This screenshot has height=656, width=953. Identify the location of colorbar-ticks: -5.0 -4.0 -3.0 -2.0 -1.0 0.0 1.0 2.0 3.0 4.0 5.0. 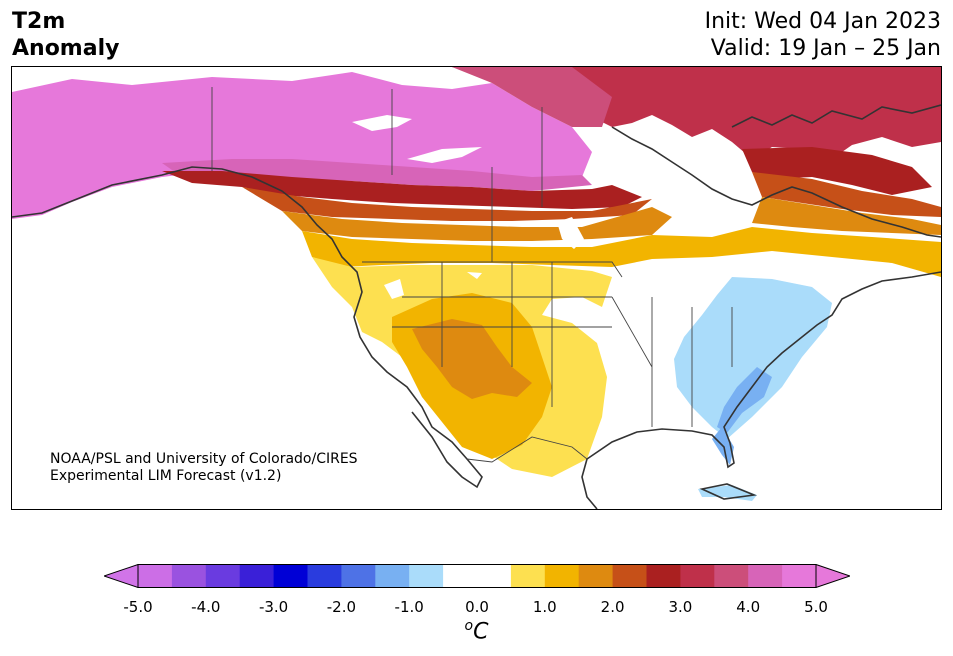
(476, 608).